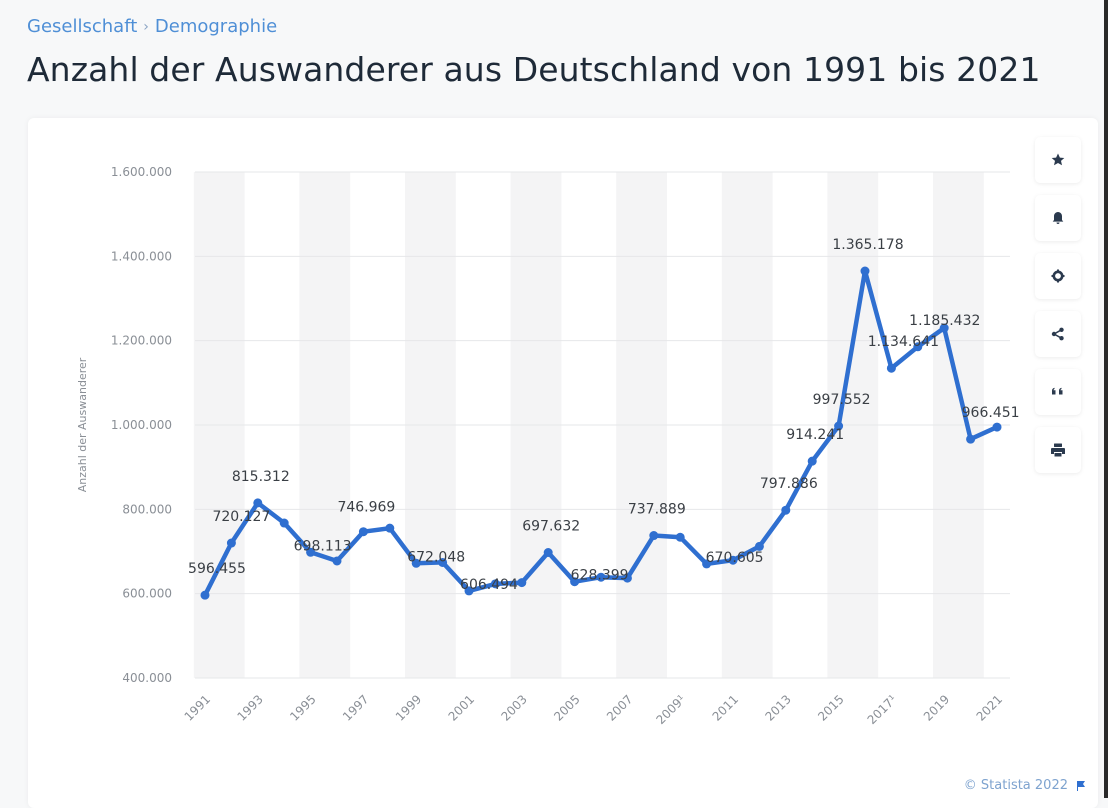  I want to click on y-tick-label: 400.000, so click(147, 678).